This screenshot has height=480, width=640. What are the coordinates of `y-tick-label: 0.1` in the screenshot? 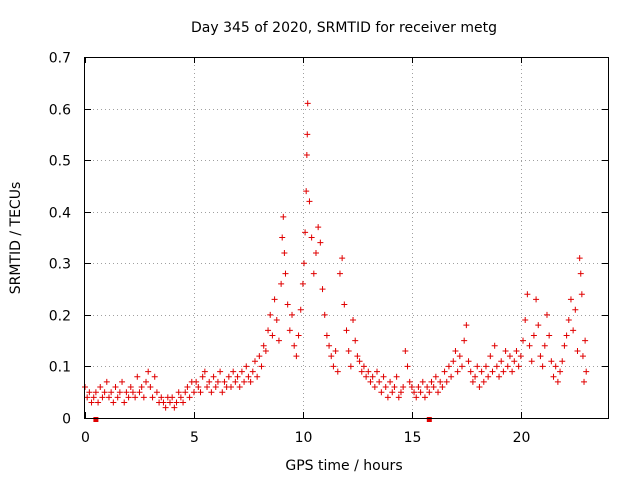 It's located at (60, 368).